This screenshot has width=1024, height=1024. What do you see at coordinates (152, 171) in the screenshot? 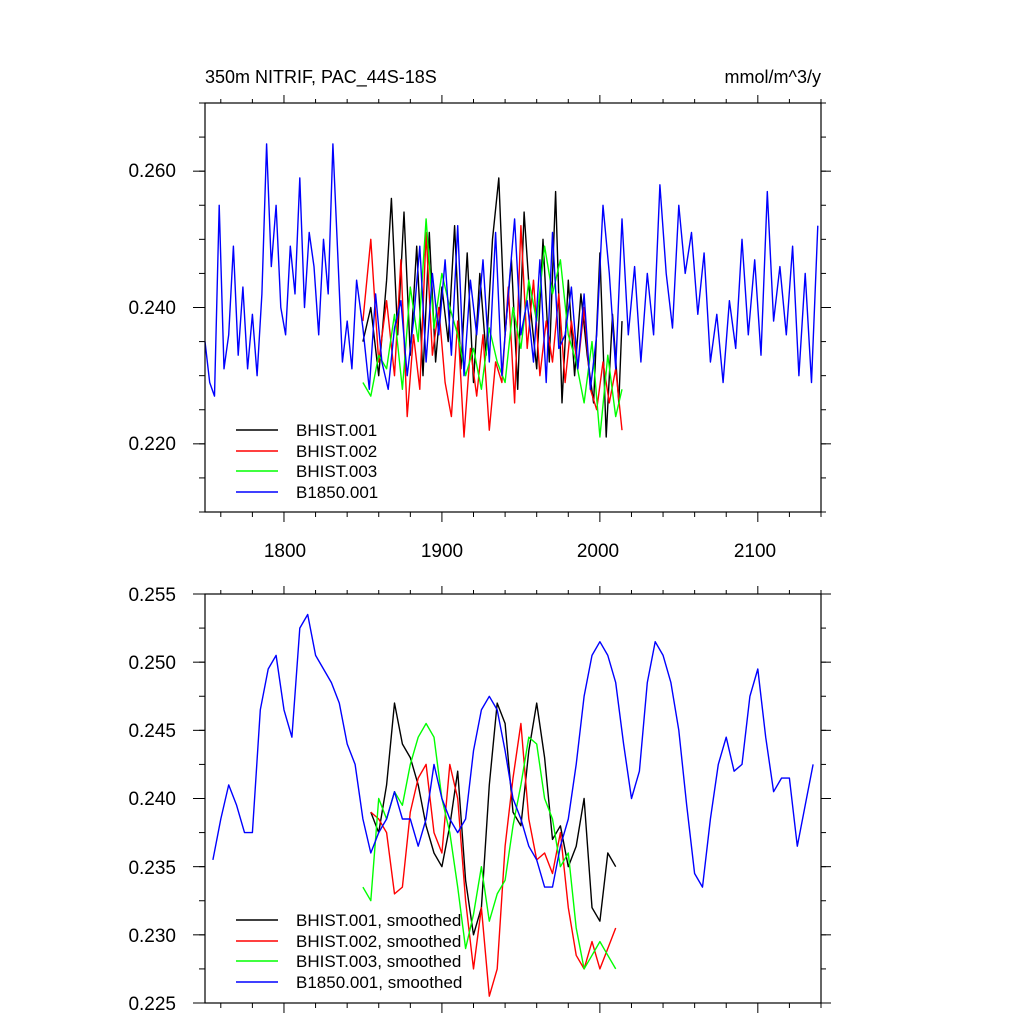
I see `y-tick-label: 0.260` at bounding box center [152, 171].